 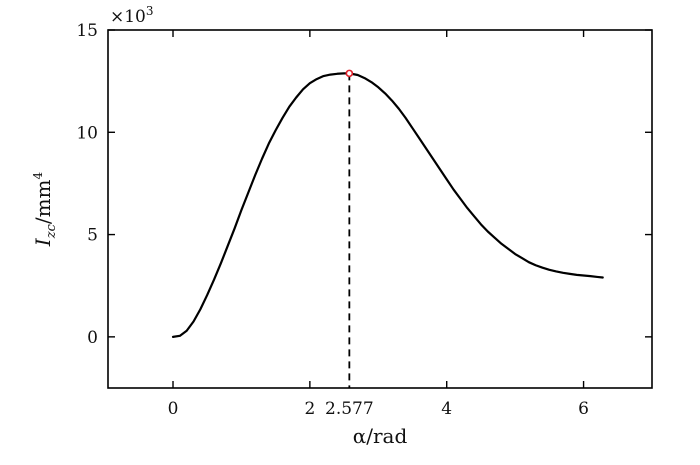 I want to click on x-tick-label: 2, so click(x=309, y=409).